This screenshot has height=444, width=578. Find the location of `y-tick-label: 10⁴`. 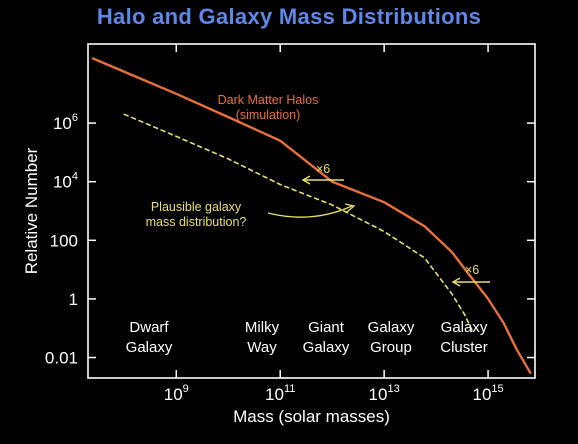

y-tick-label: 10⁴ is located at coordinates (65, 181).